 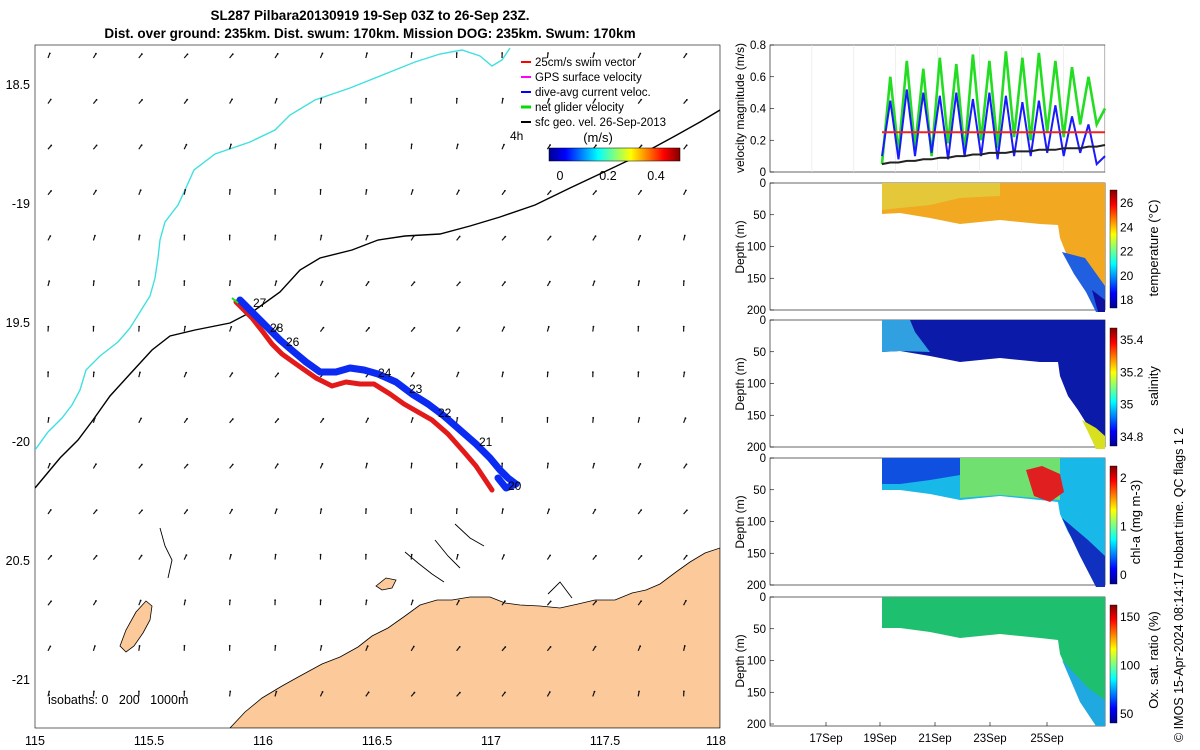 I want to click on lon-tick-label: 115, so click(x=35, y=741).